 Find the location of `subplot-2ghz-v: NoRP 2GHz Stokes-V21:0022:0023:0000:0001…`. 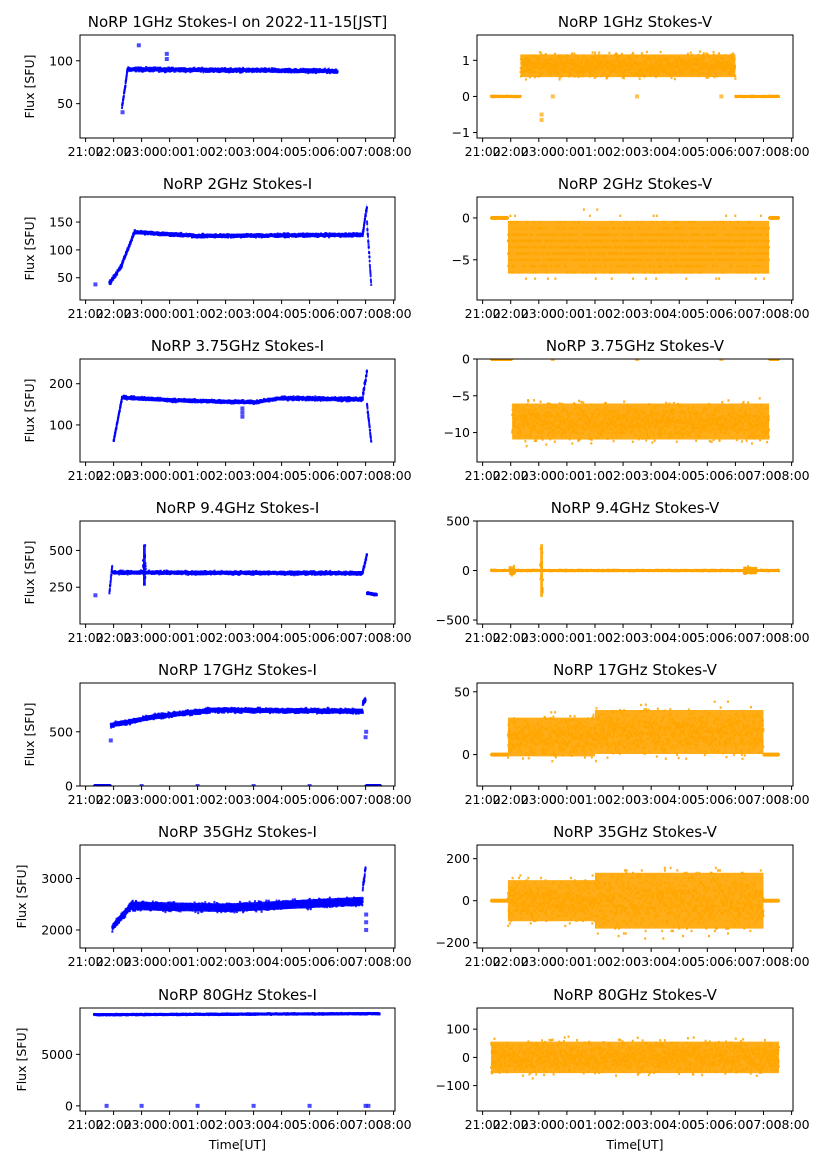

subplot-2ghz-v: NoRP 2GHz Stokes-V21:0022:0023:0000:0001… is located at coordinates (631, 248).